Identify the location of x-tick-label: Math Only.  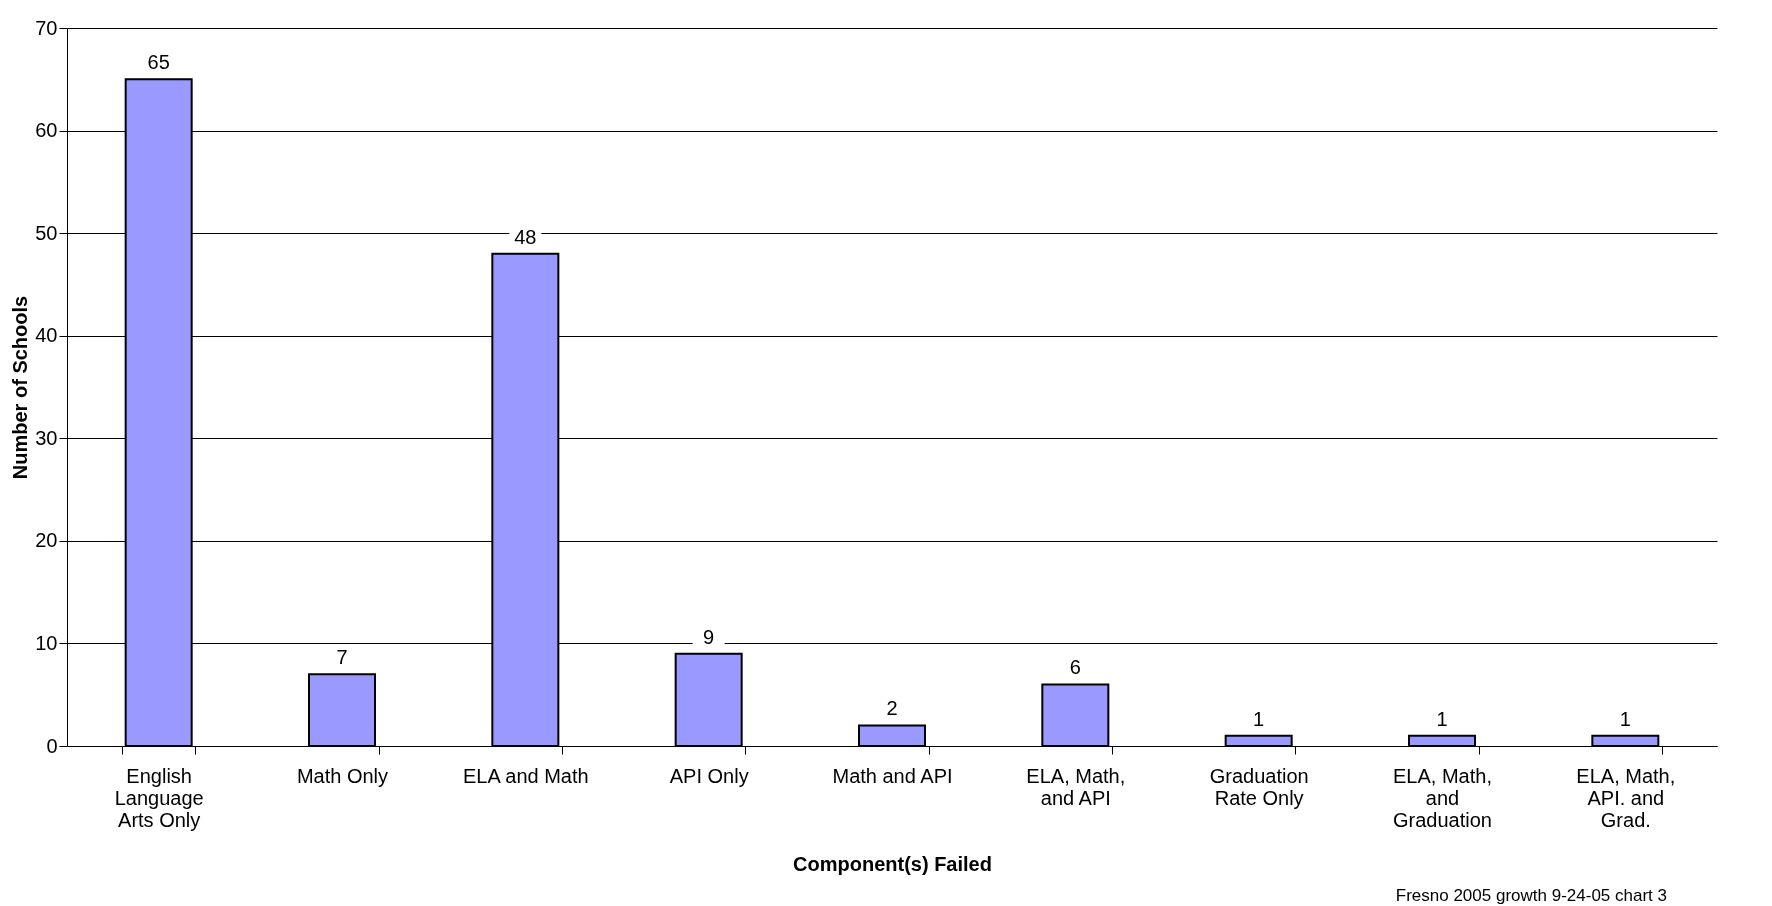
(342, 775).